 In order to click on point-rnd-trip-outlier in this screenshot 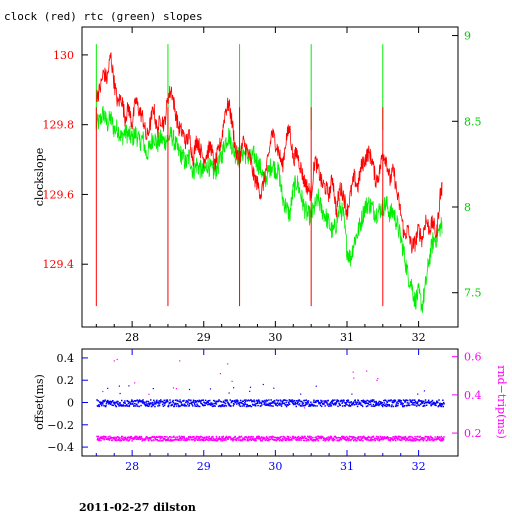, I will do `click(103, 391)`.